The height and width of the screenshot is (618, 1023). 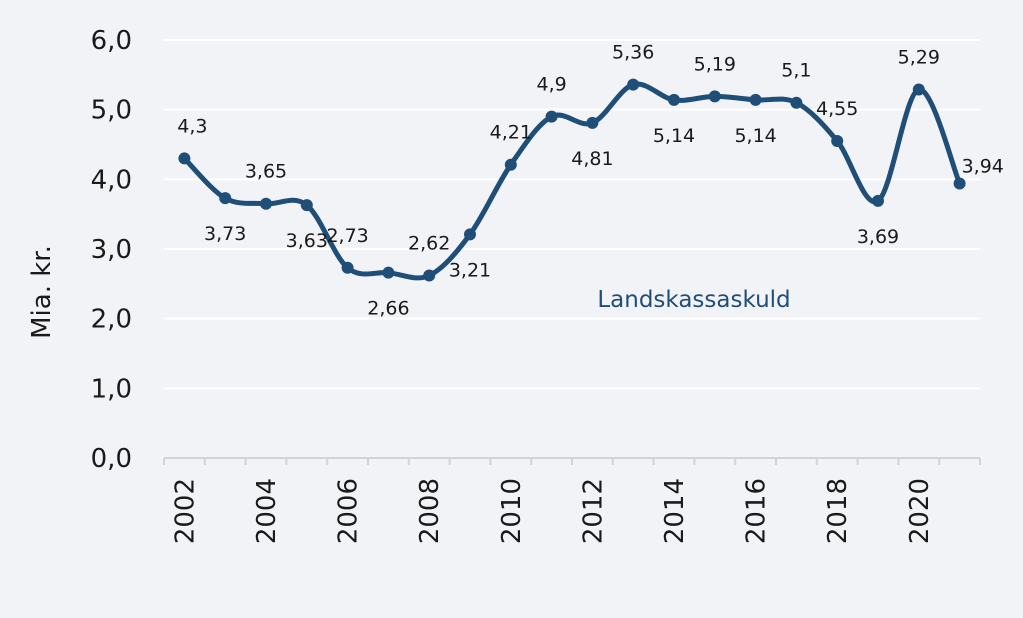 I want to click on data-label: 5,36, so click(x=633, y=53).